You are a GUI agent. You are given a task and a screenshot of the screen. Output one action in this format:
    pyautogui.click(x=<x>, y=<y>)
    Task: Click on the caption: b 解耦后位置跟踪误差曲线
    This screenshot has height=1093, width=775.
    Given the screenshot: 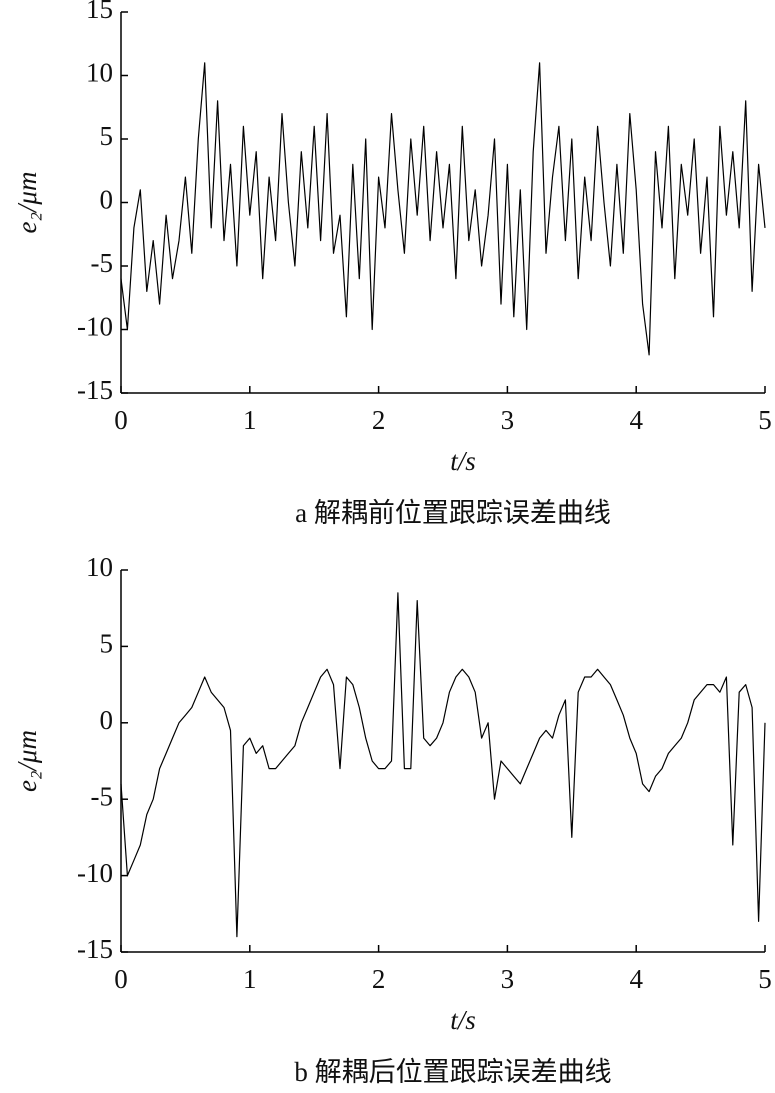 What is the action you would take?
    pyautogui.click(x=452, y=1072)
    